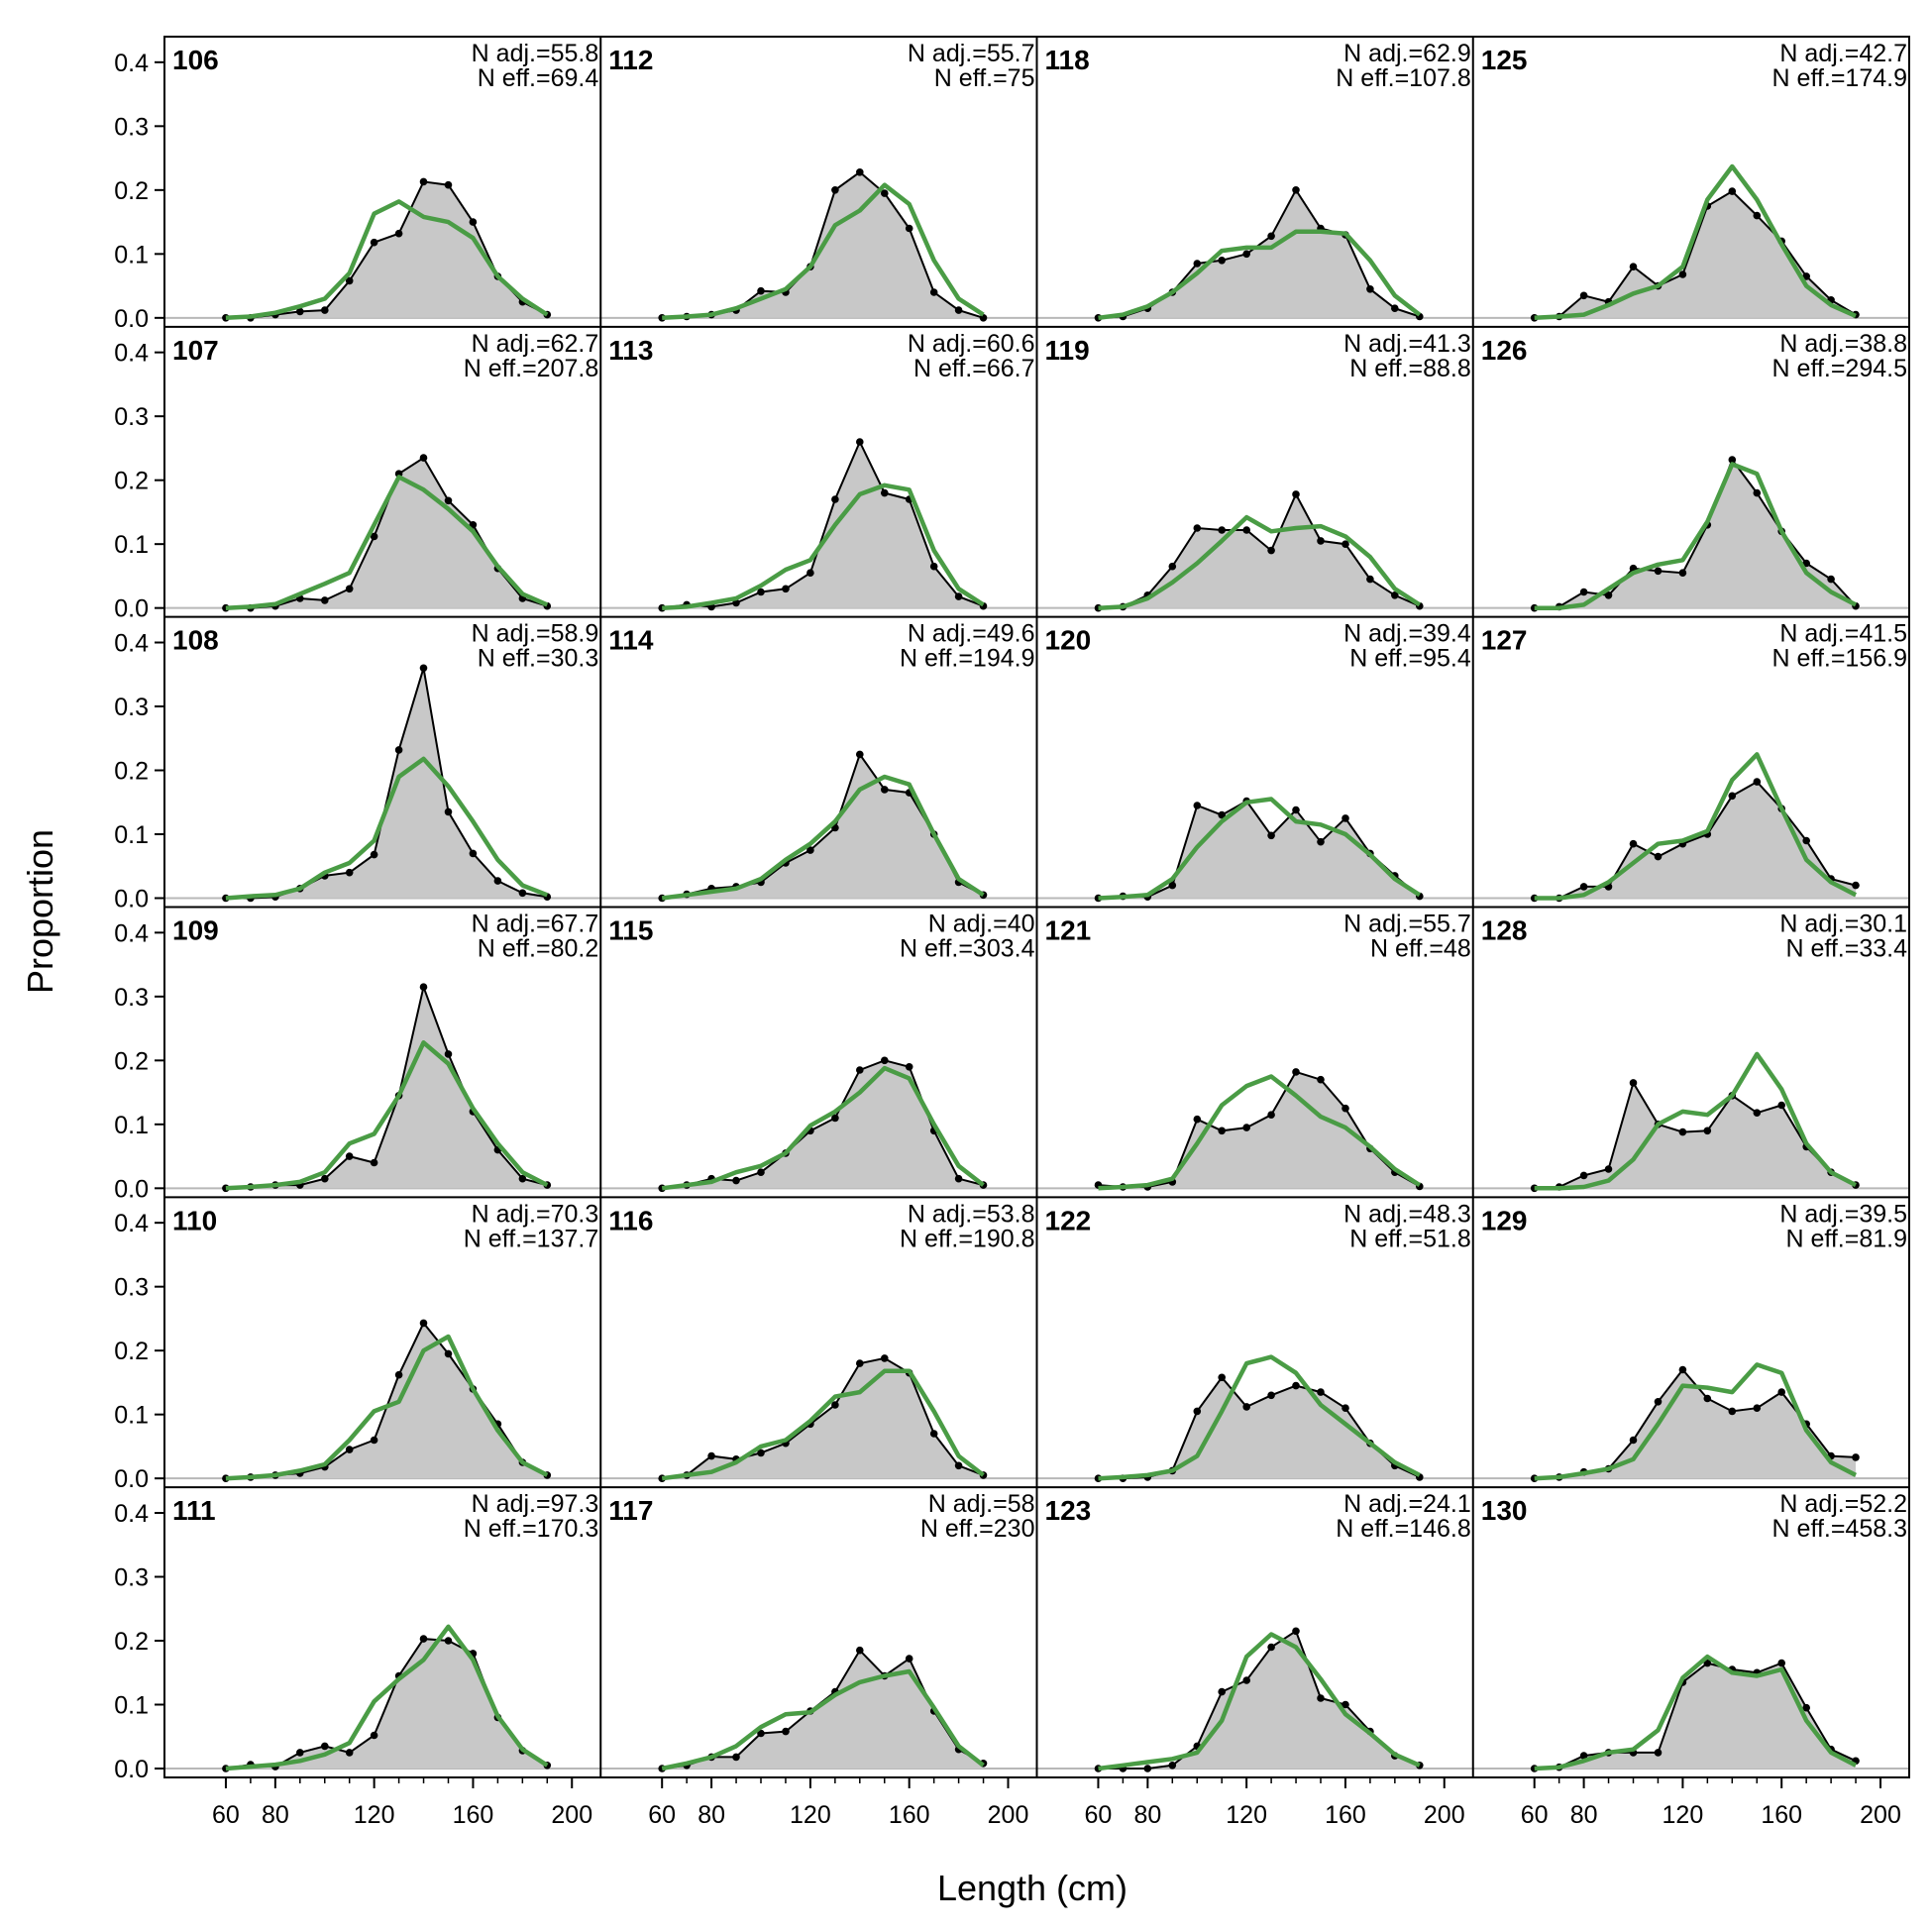  I want to click on n-eff-label: N eff.=33.4, so click(1846, 949).